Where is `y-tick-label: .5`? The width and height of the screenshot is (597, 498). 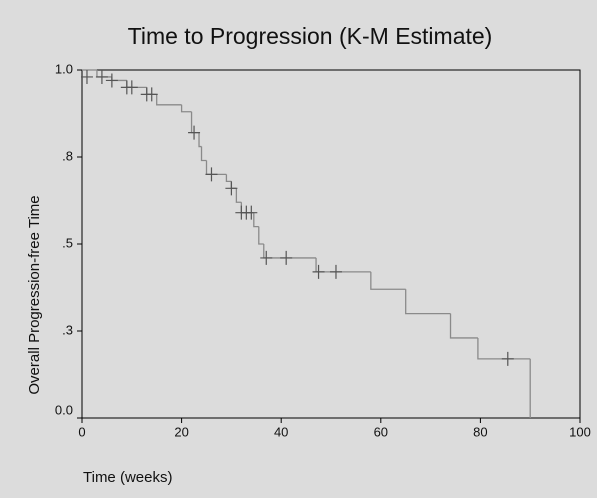
y-tick-label: .5 is located at coordinates (67, 242).